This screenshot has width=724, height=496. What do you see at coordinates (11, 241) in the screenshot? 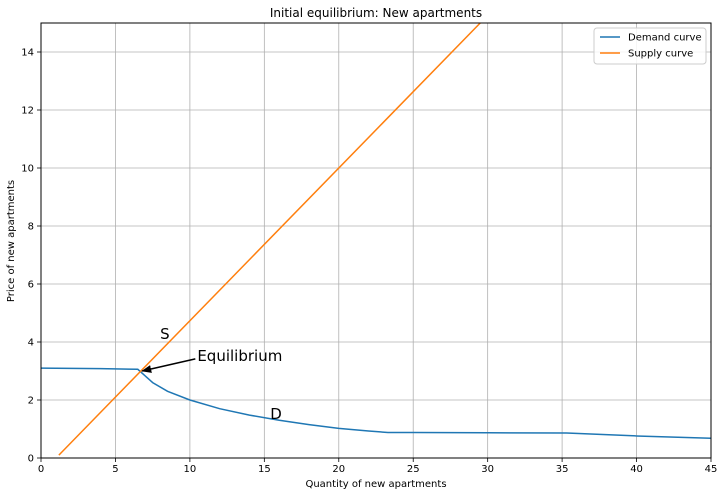
I see `y-axis-label: Price of new apartments` at bounding box center [11, 241].